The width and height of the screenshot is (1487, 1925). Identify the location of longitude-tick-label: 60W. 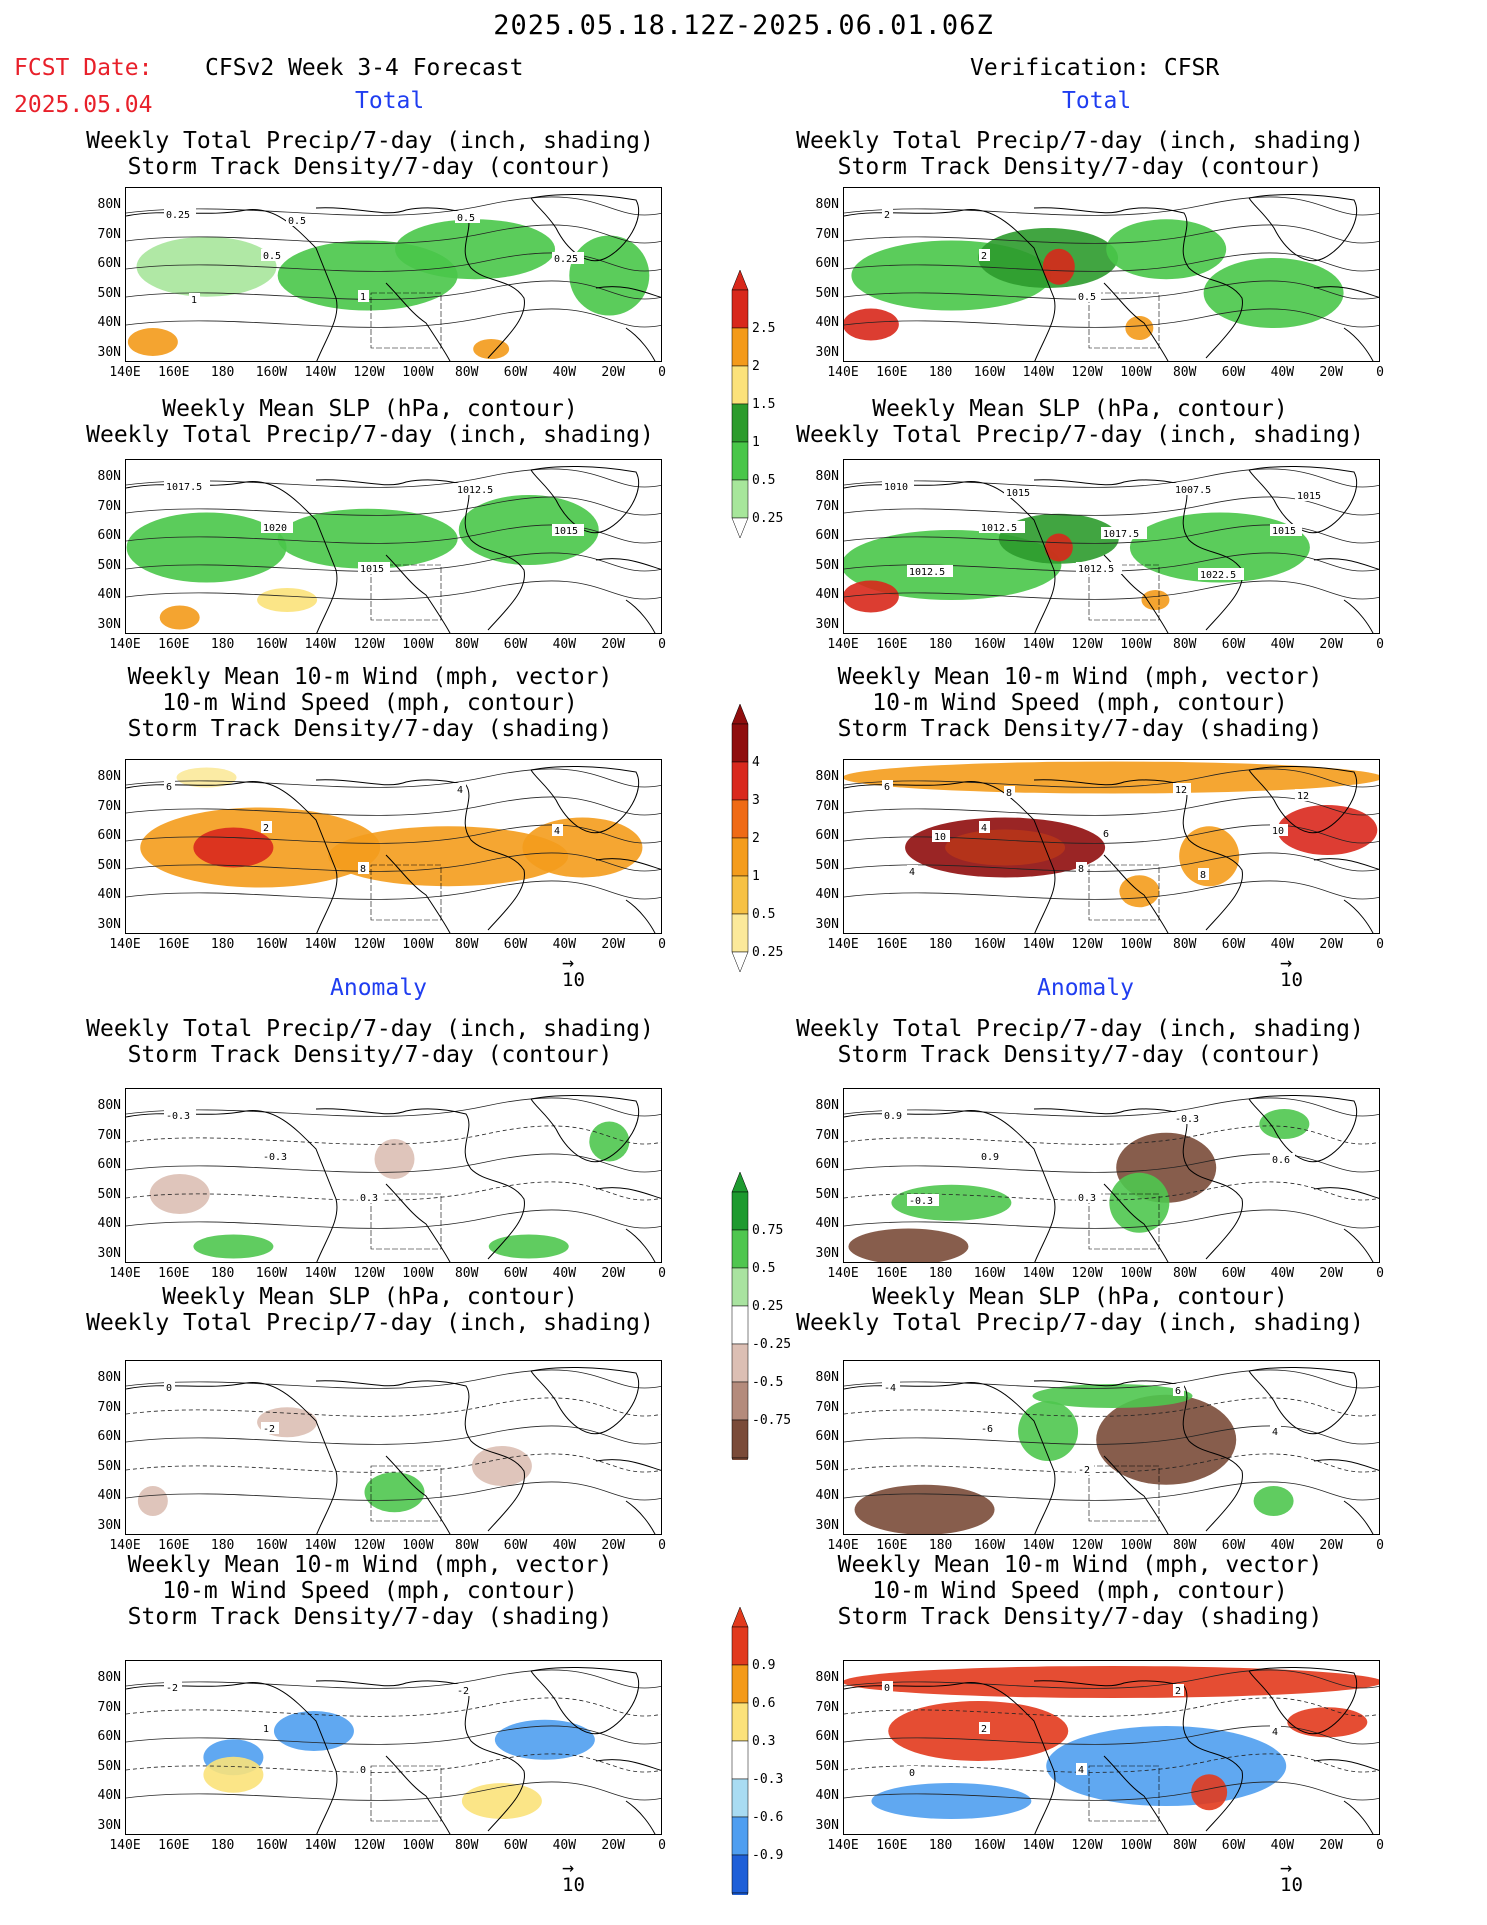
(1233, 1845).